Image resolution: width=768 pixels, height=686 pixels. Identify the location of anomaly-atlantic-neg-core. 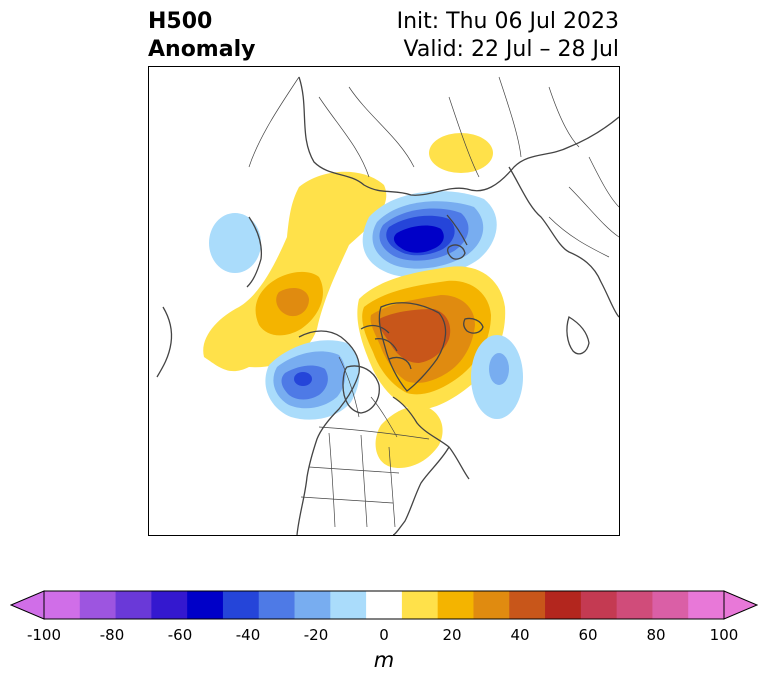
(499, 369).